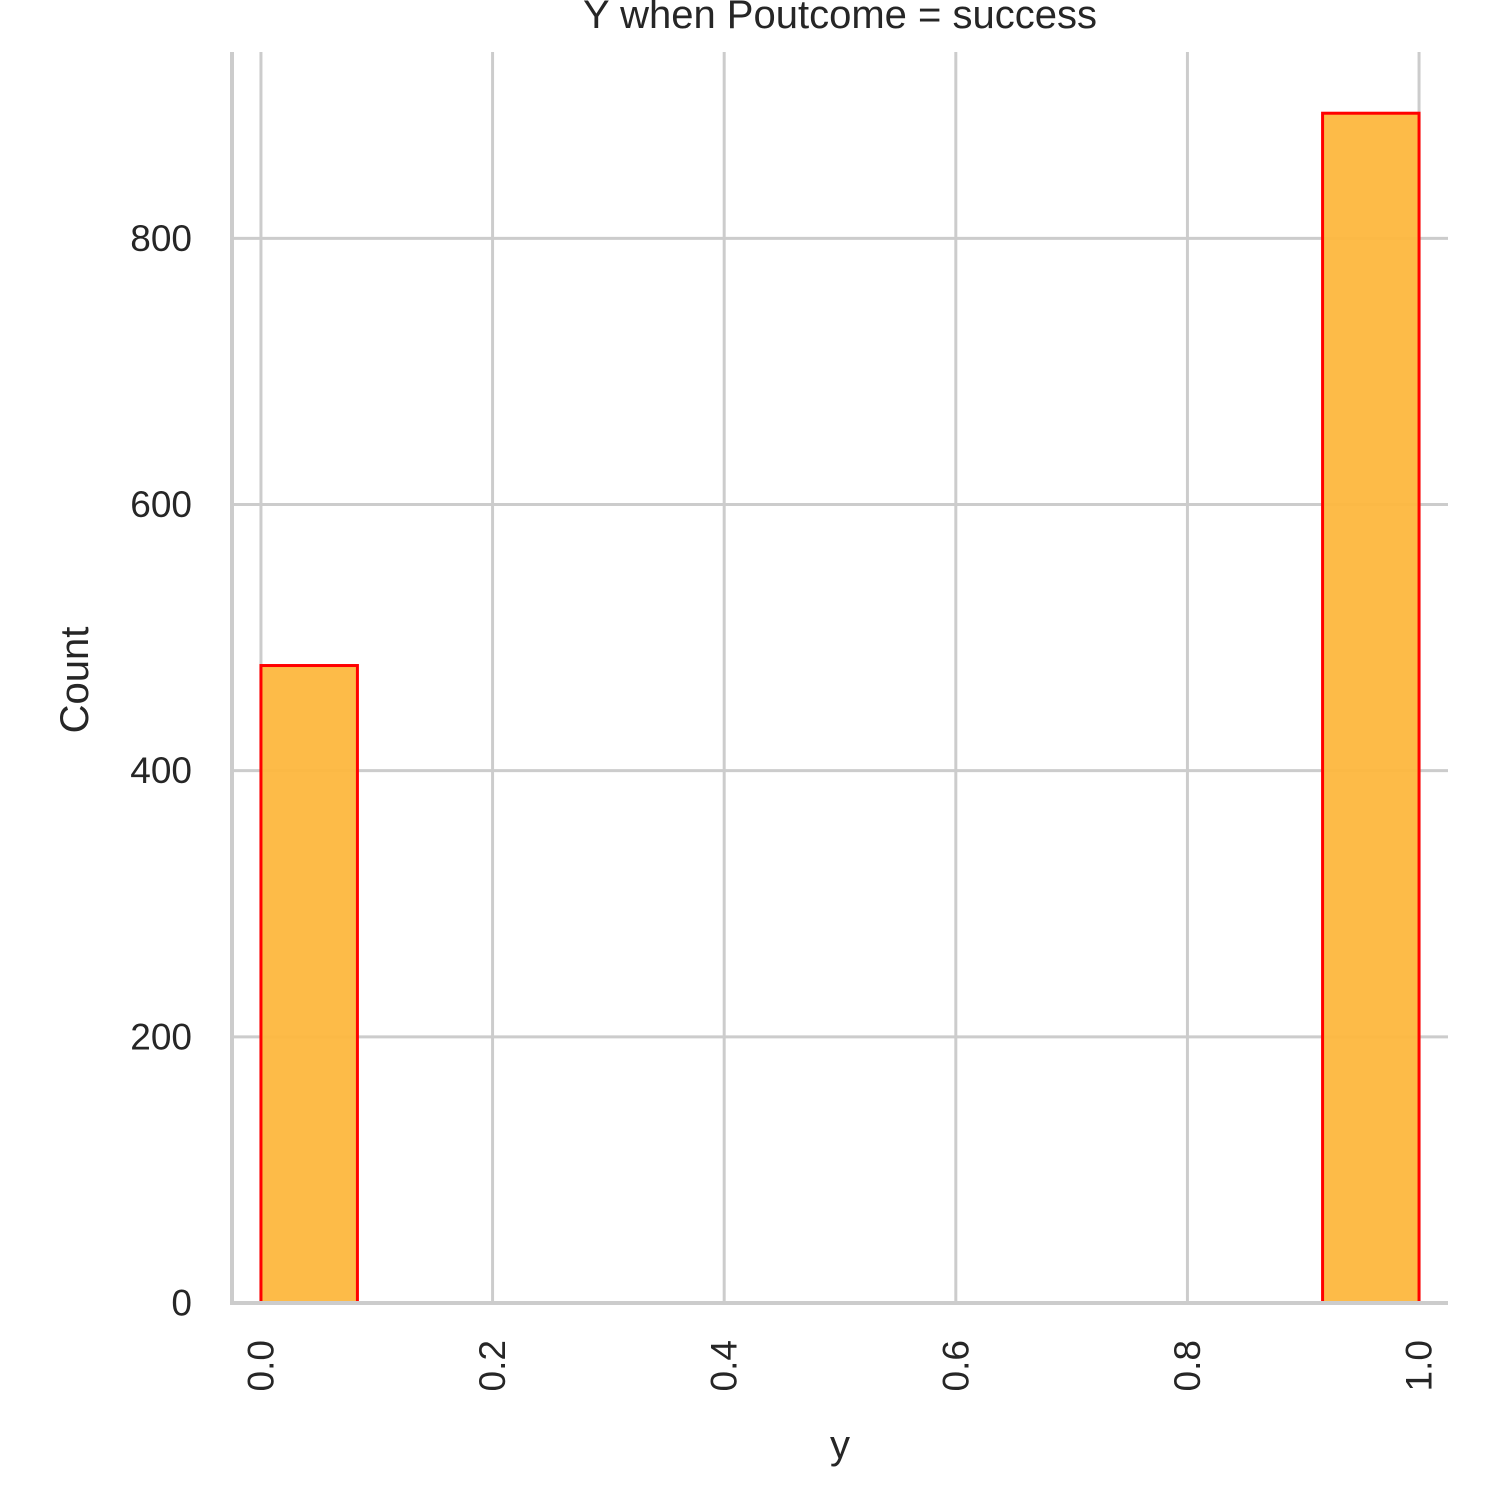 The height and width of the screenshot is (1500, 1500). What do you see at coordinates (161, 238) in the screenshot?
I see `y-tick-label: 800` at bounding box center [161, 238].